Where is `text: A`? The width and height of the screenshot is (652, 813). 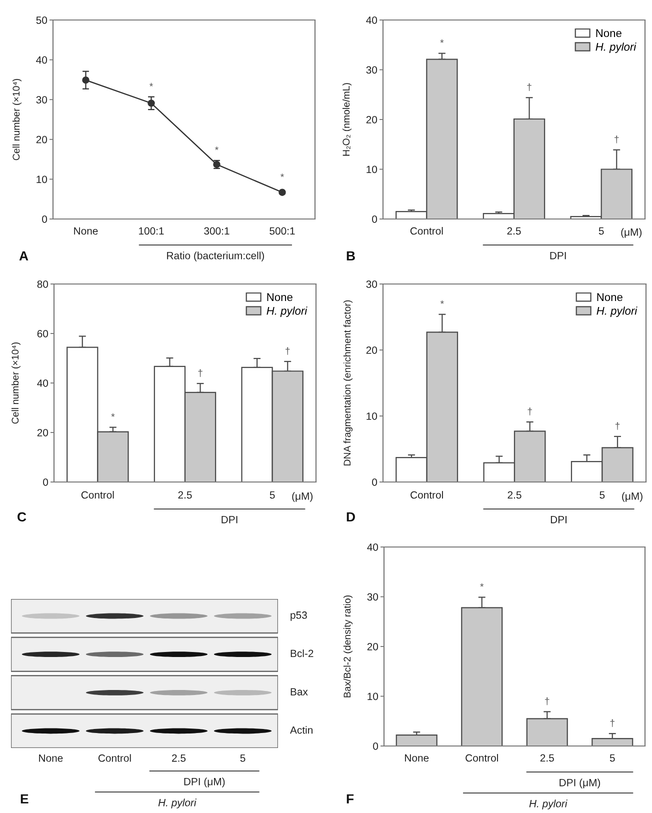 text: A is located at coordinates (23, 255).